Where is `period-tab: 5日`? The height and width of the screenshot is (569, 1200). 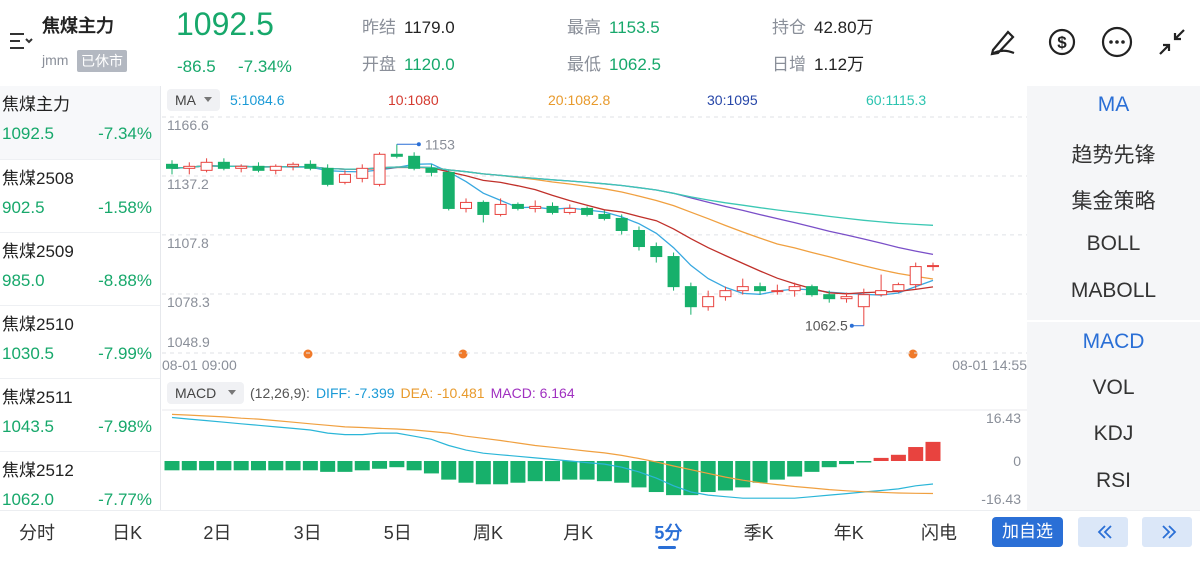
period-tab: 5日 is located at coordinates (397, 533).